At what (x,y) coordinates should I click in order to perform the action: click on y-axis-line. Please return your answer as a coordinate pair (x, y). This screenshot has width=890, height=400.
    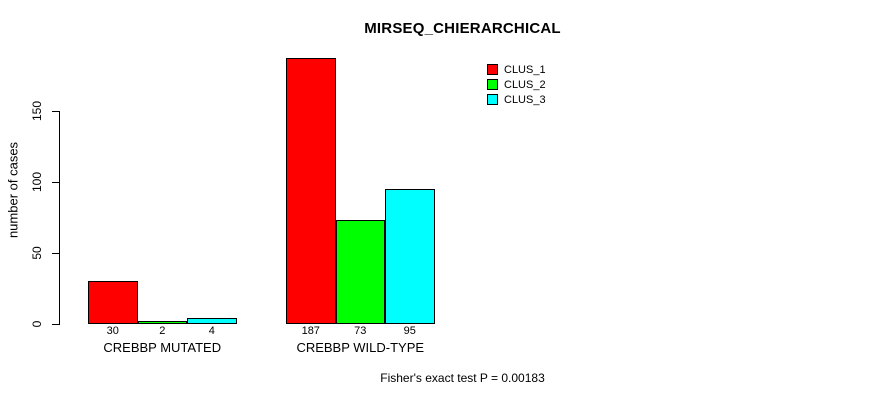
    Looking at the image, I should click on (59, 218).